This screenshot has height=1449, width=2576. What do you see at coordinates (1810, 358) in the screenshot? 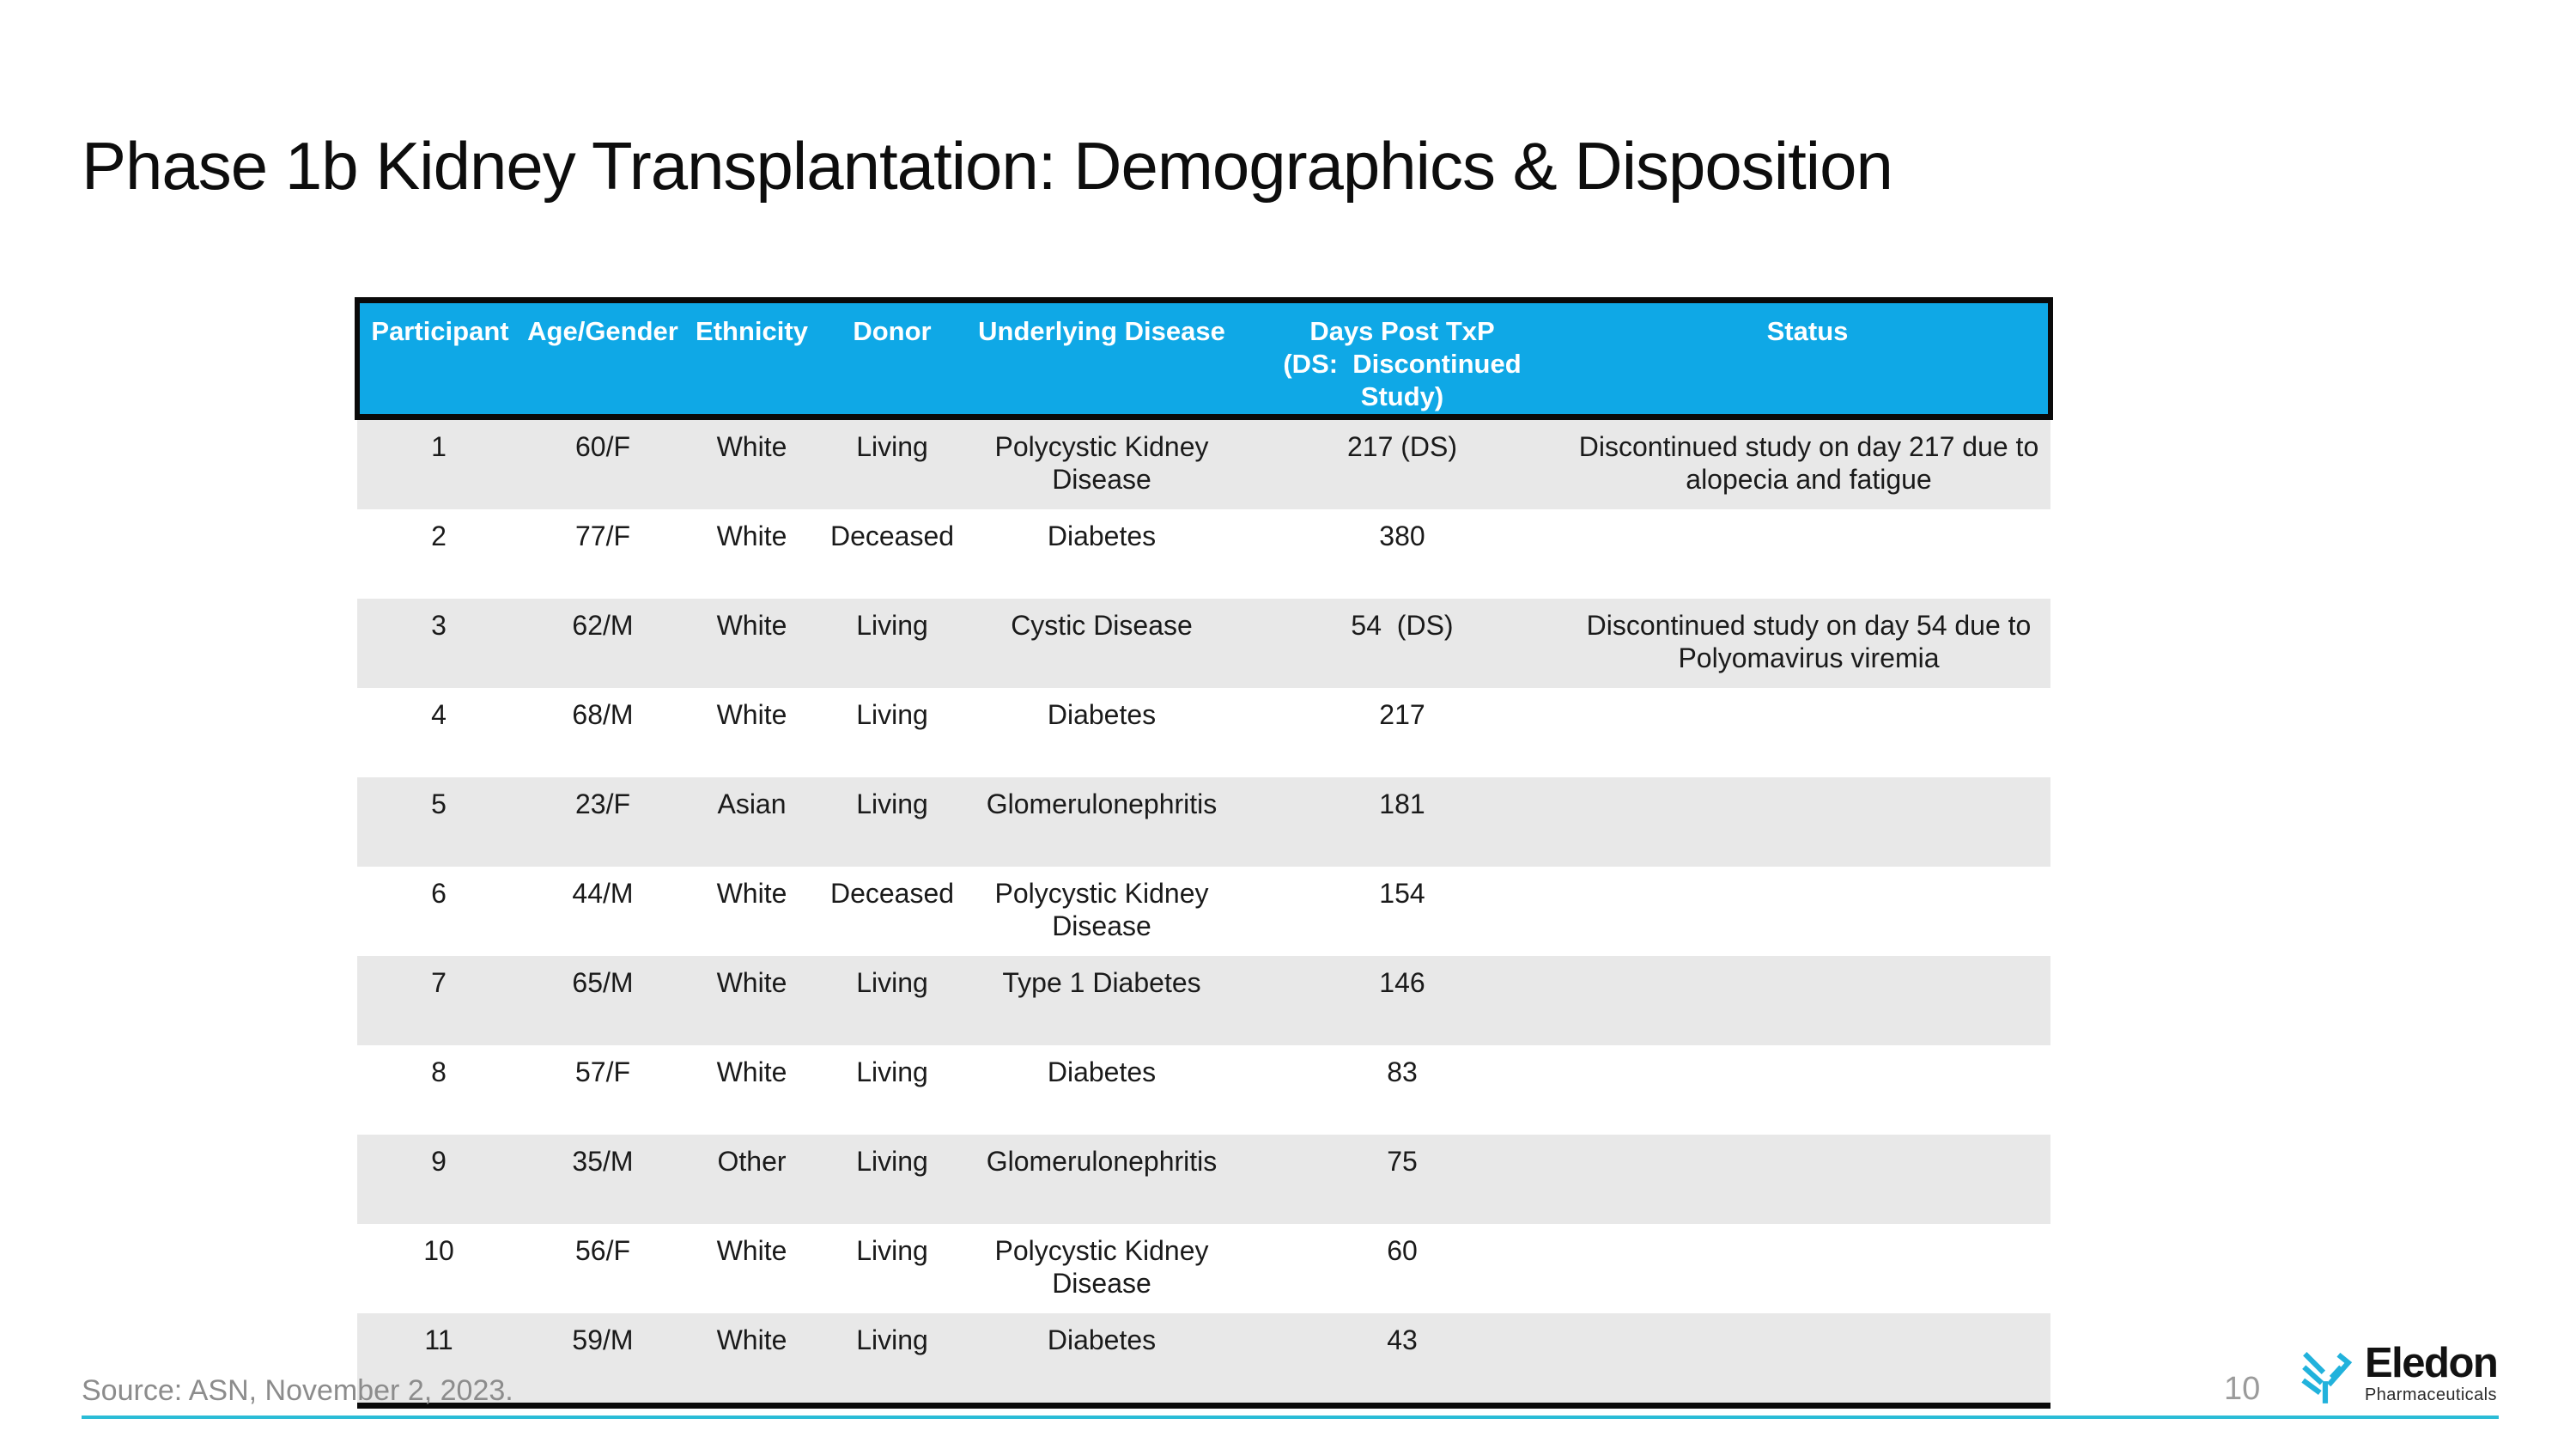
I see `col-header-status: Status` at bounding box center [1810, 358].